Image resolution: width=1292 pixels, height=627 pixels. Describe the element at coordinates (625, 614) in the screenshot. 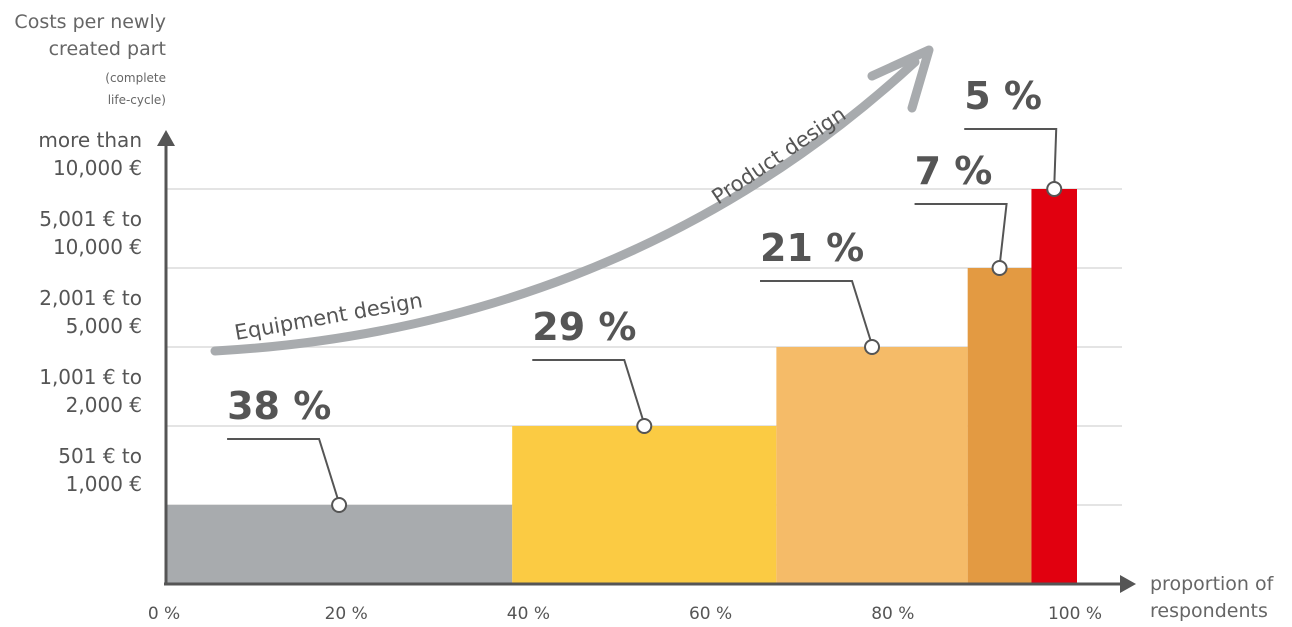

I see `x-tick-labels: 0 % 20 % 40 % 60 % 80 % 100 %` at that location.